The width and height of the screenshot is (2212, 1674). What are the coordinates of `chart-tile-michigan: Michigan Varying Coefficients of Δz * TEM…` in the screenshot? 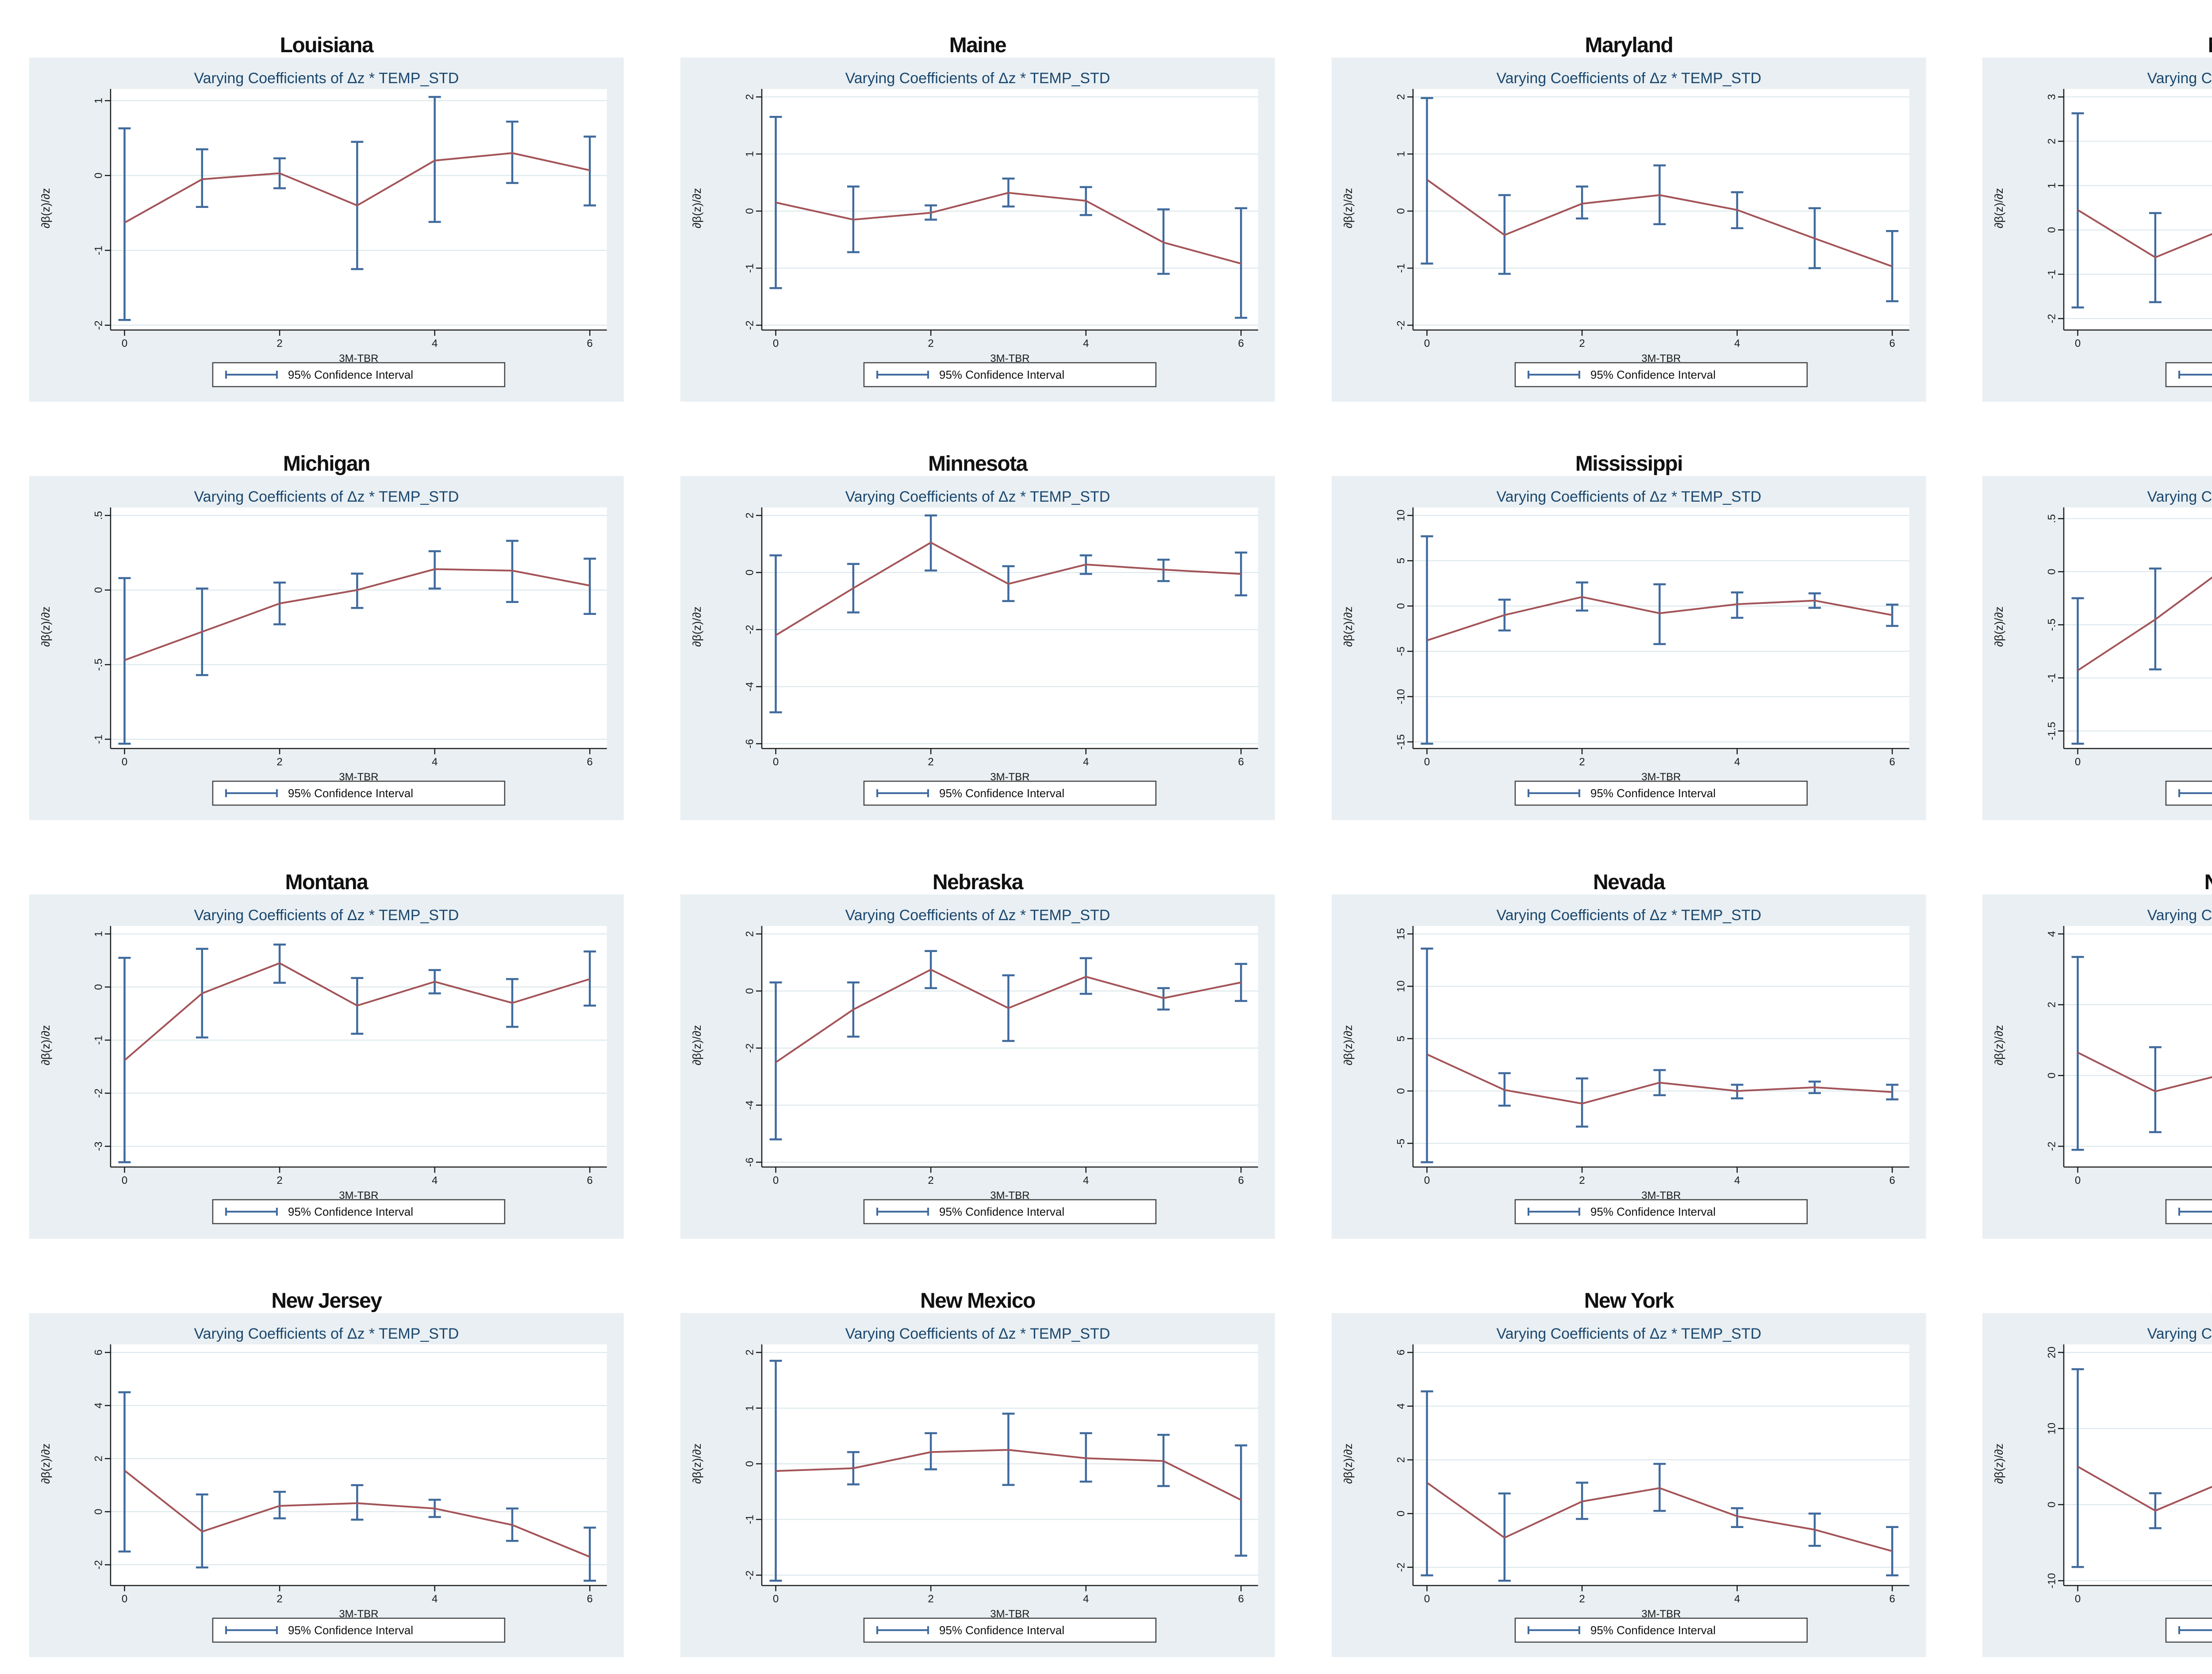 It's located at (326, 627).